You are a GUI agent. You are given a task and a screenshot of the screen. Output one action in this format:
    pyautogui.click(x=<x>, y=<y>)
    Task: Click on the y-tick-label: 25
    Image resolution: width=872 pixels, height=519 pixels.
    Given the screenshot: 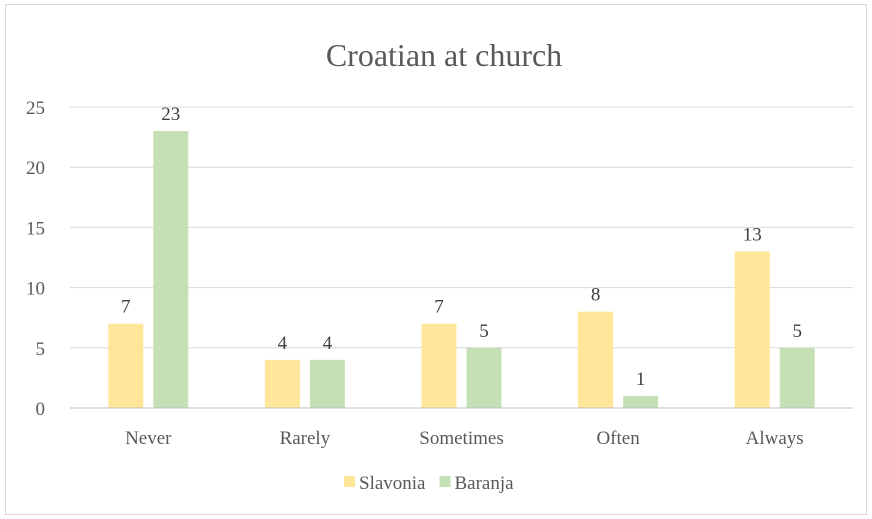 What is the action you would take?
    pyautogui.click(x=35, y=108)
    